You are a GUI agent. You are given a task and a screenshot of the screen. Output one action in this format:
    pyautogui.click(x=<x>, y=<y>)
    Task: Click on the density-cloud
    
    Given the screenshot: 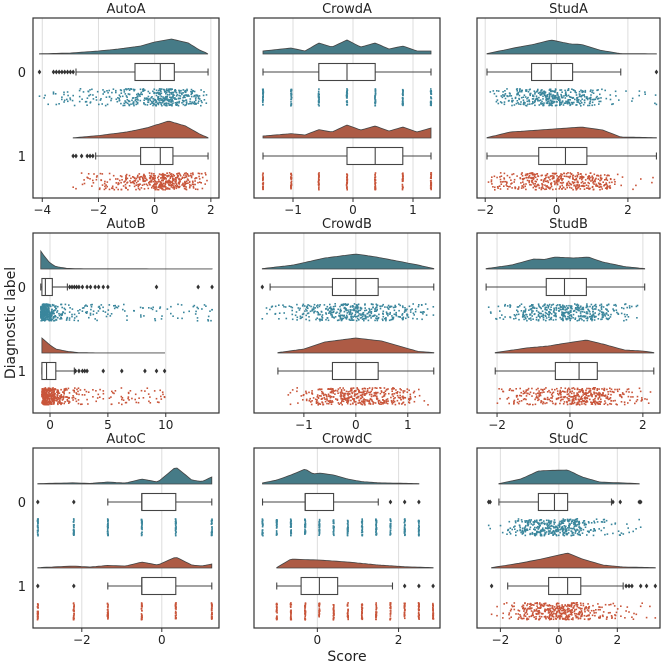 What is the action you would take?
    pyautogui.click(x=347, y=131)
    